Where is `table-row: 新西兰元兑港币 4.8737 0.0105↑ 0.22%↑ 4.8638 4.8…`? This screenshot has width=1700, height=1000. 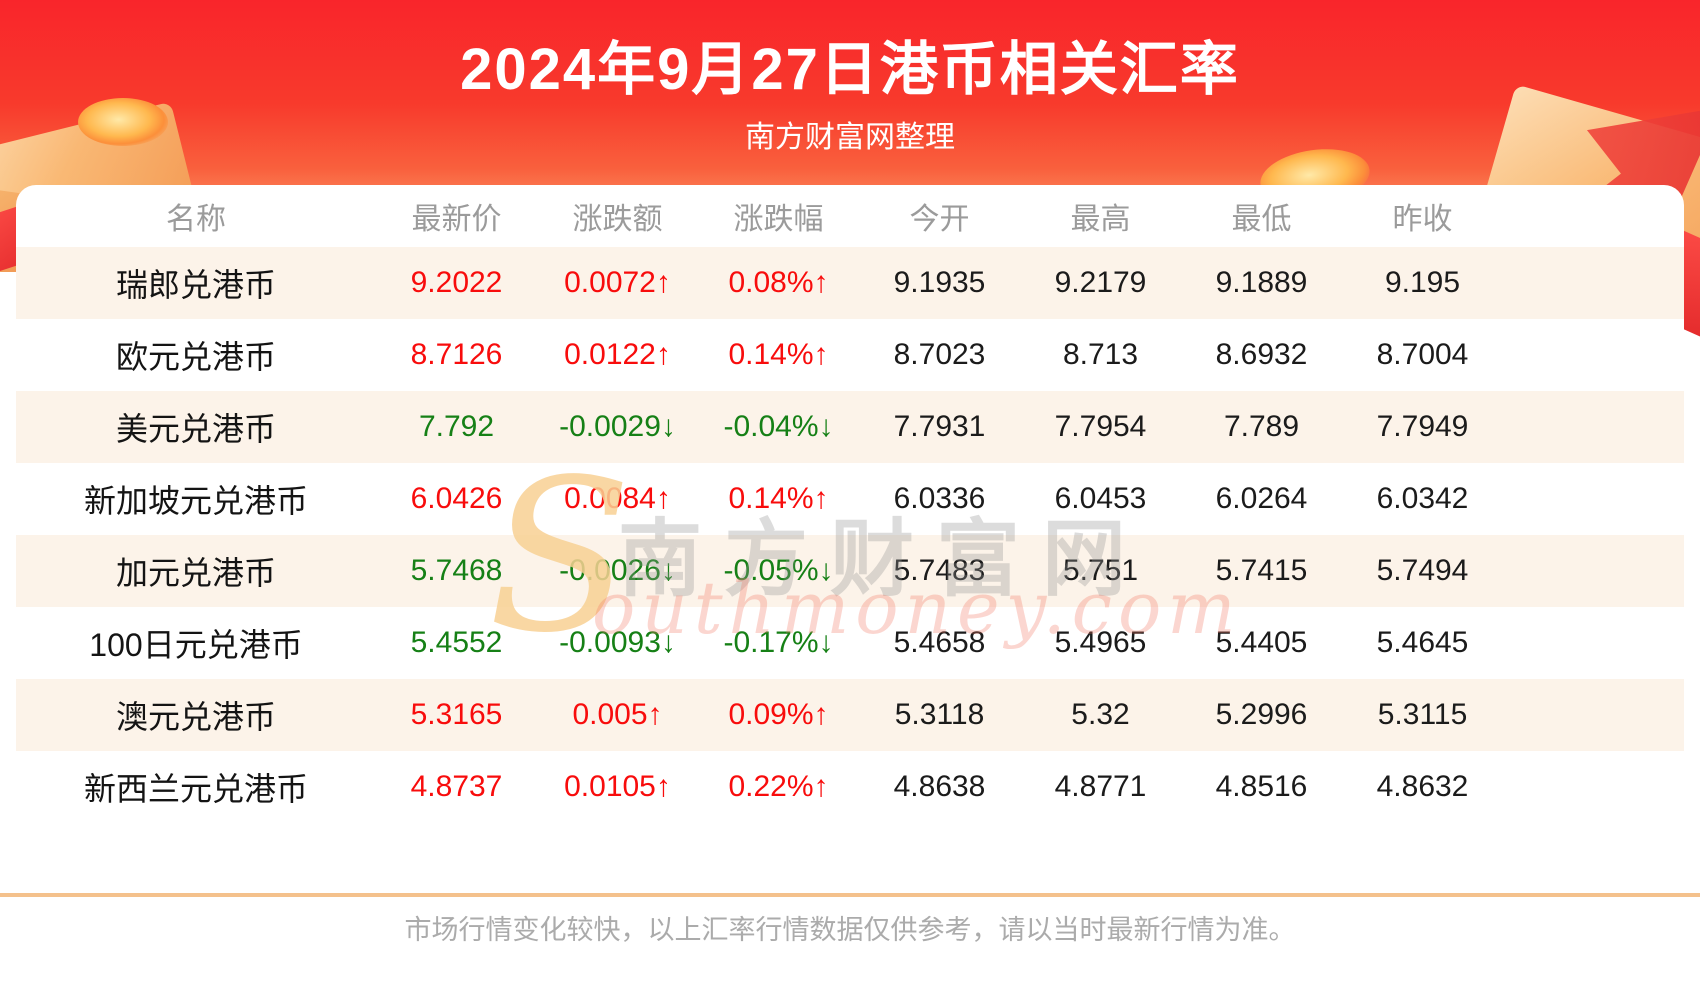
table-row: 新西兰元兑港币 4.8737 0.0105↑ 0.22%↑ 4.8638 4.8… is located at coordinates (850, 787).